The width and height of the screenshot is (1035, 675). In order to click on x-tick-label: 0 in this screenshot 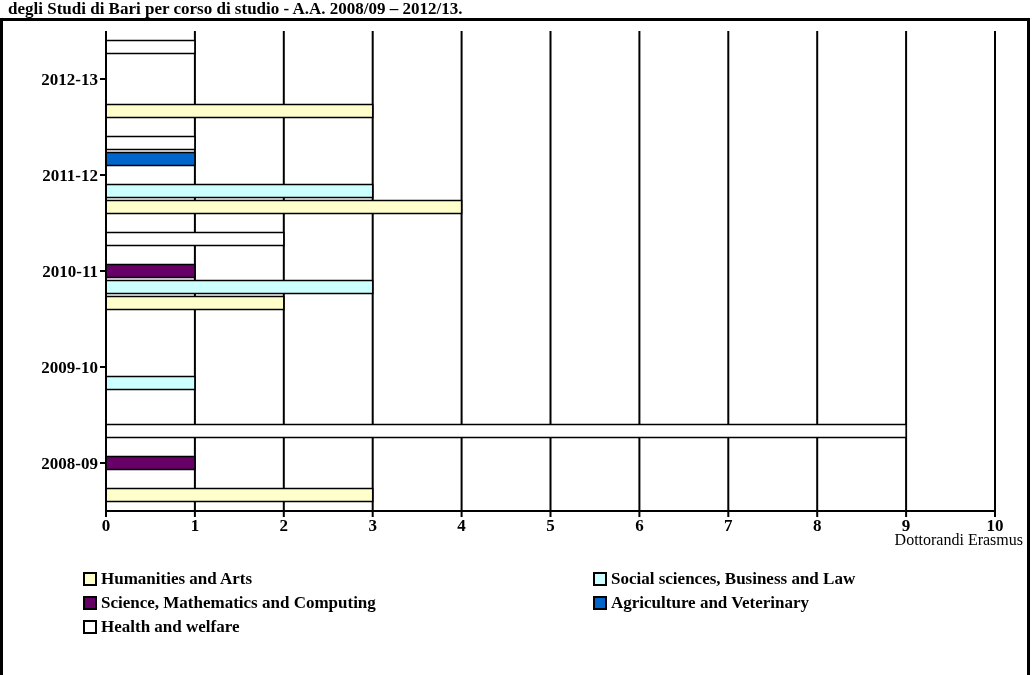, I will do `click(106, 526)`.